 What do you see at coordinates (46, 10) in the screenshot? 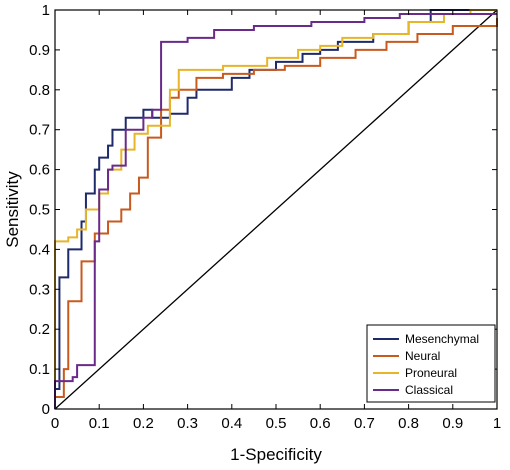
I see `y-tick-label: 1` at bounding box center [46, 10].